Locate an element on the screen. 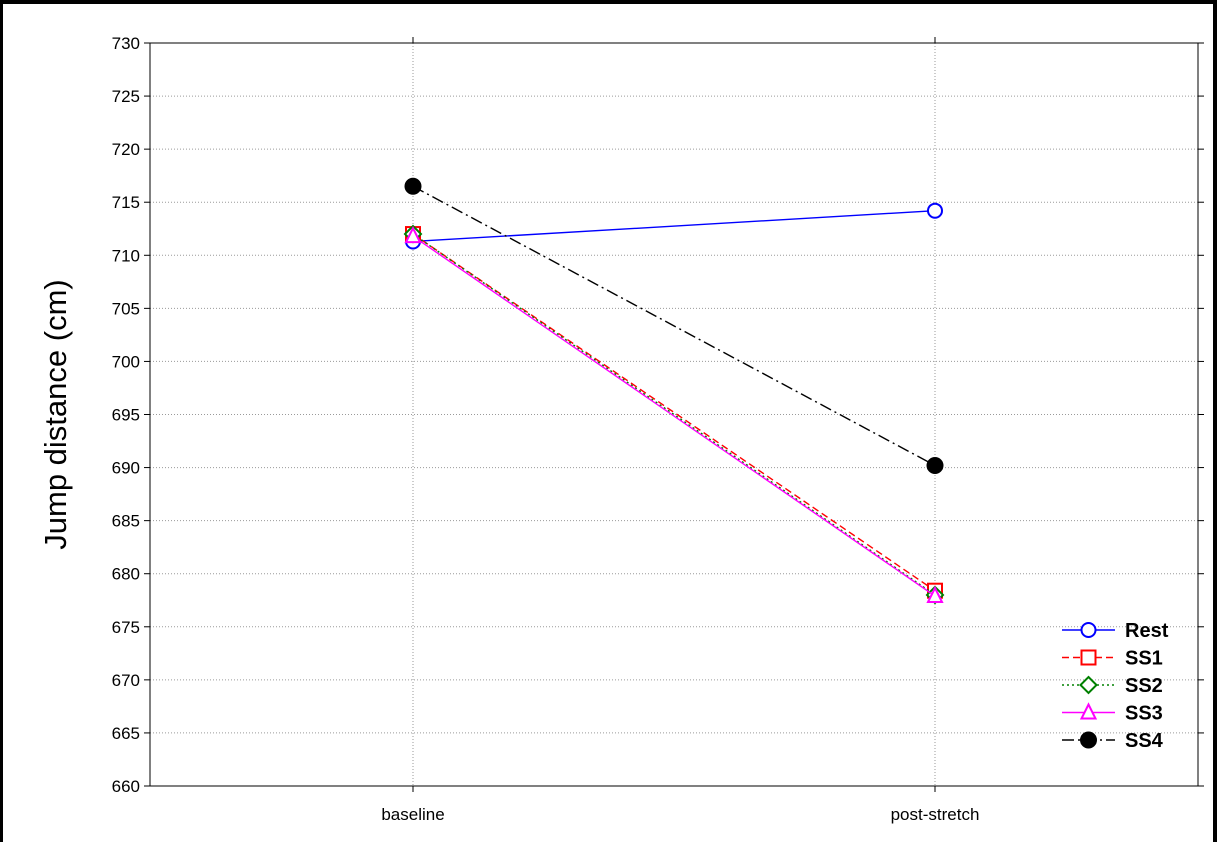 Image resolution: width=1217 pixels, height=842 pixels. legend-entry-ss1: SS1 is located at coordinates (1112, 659).